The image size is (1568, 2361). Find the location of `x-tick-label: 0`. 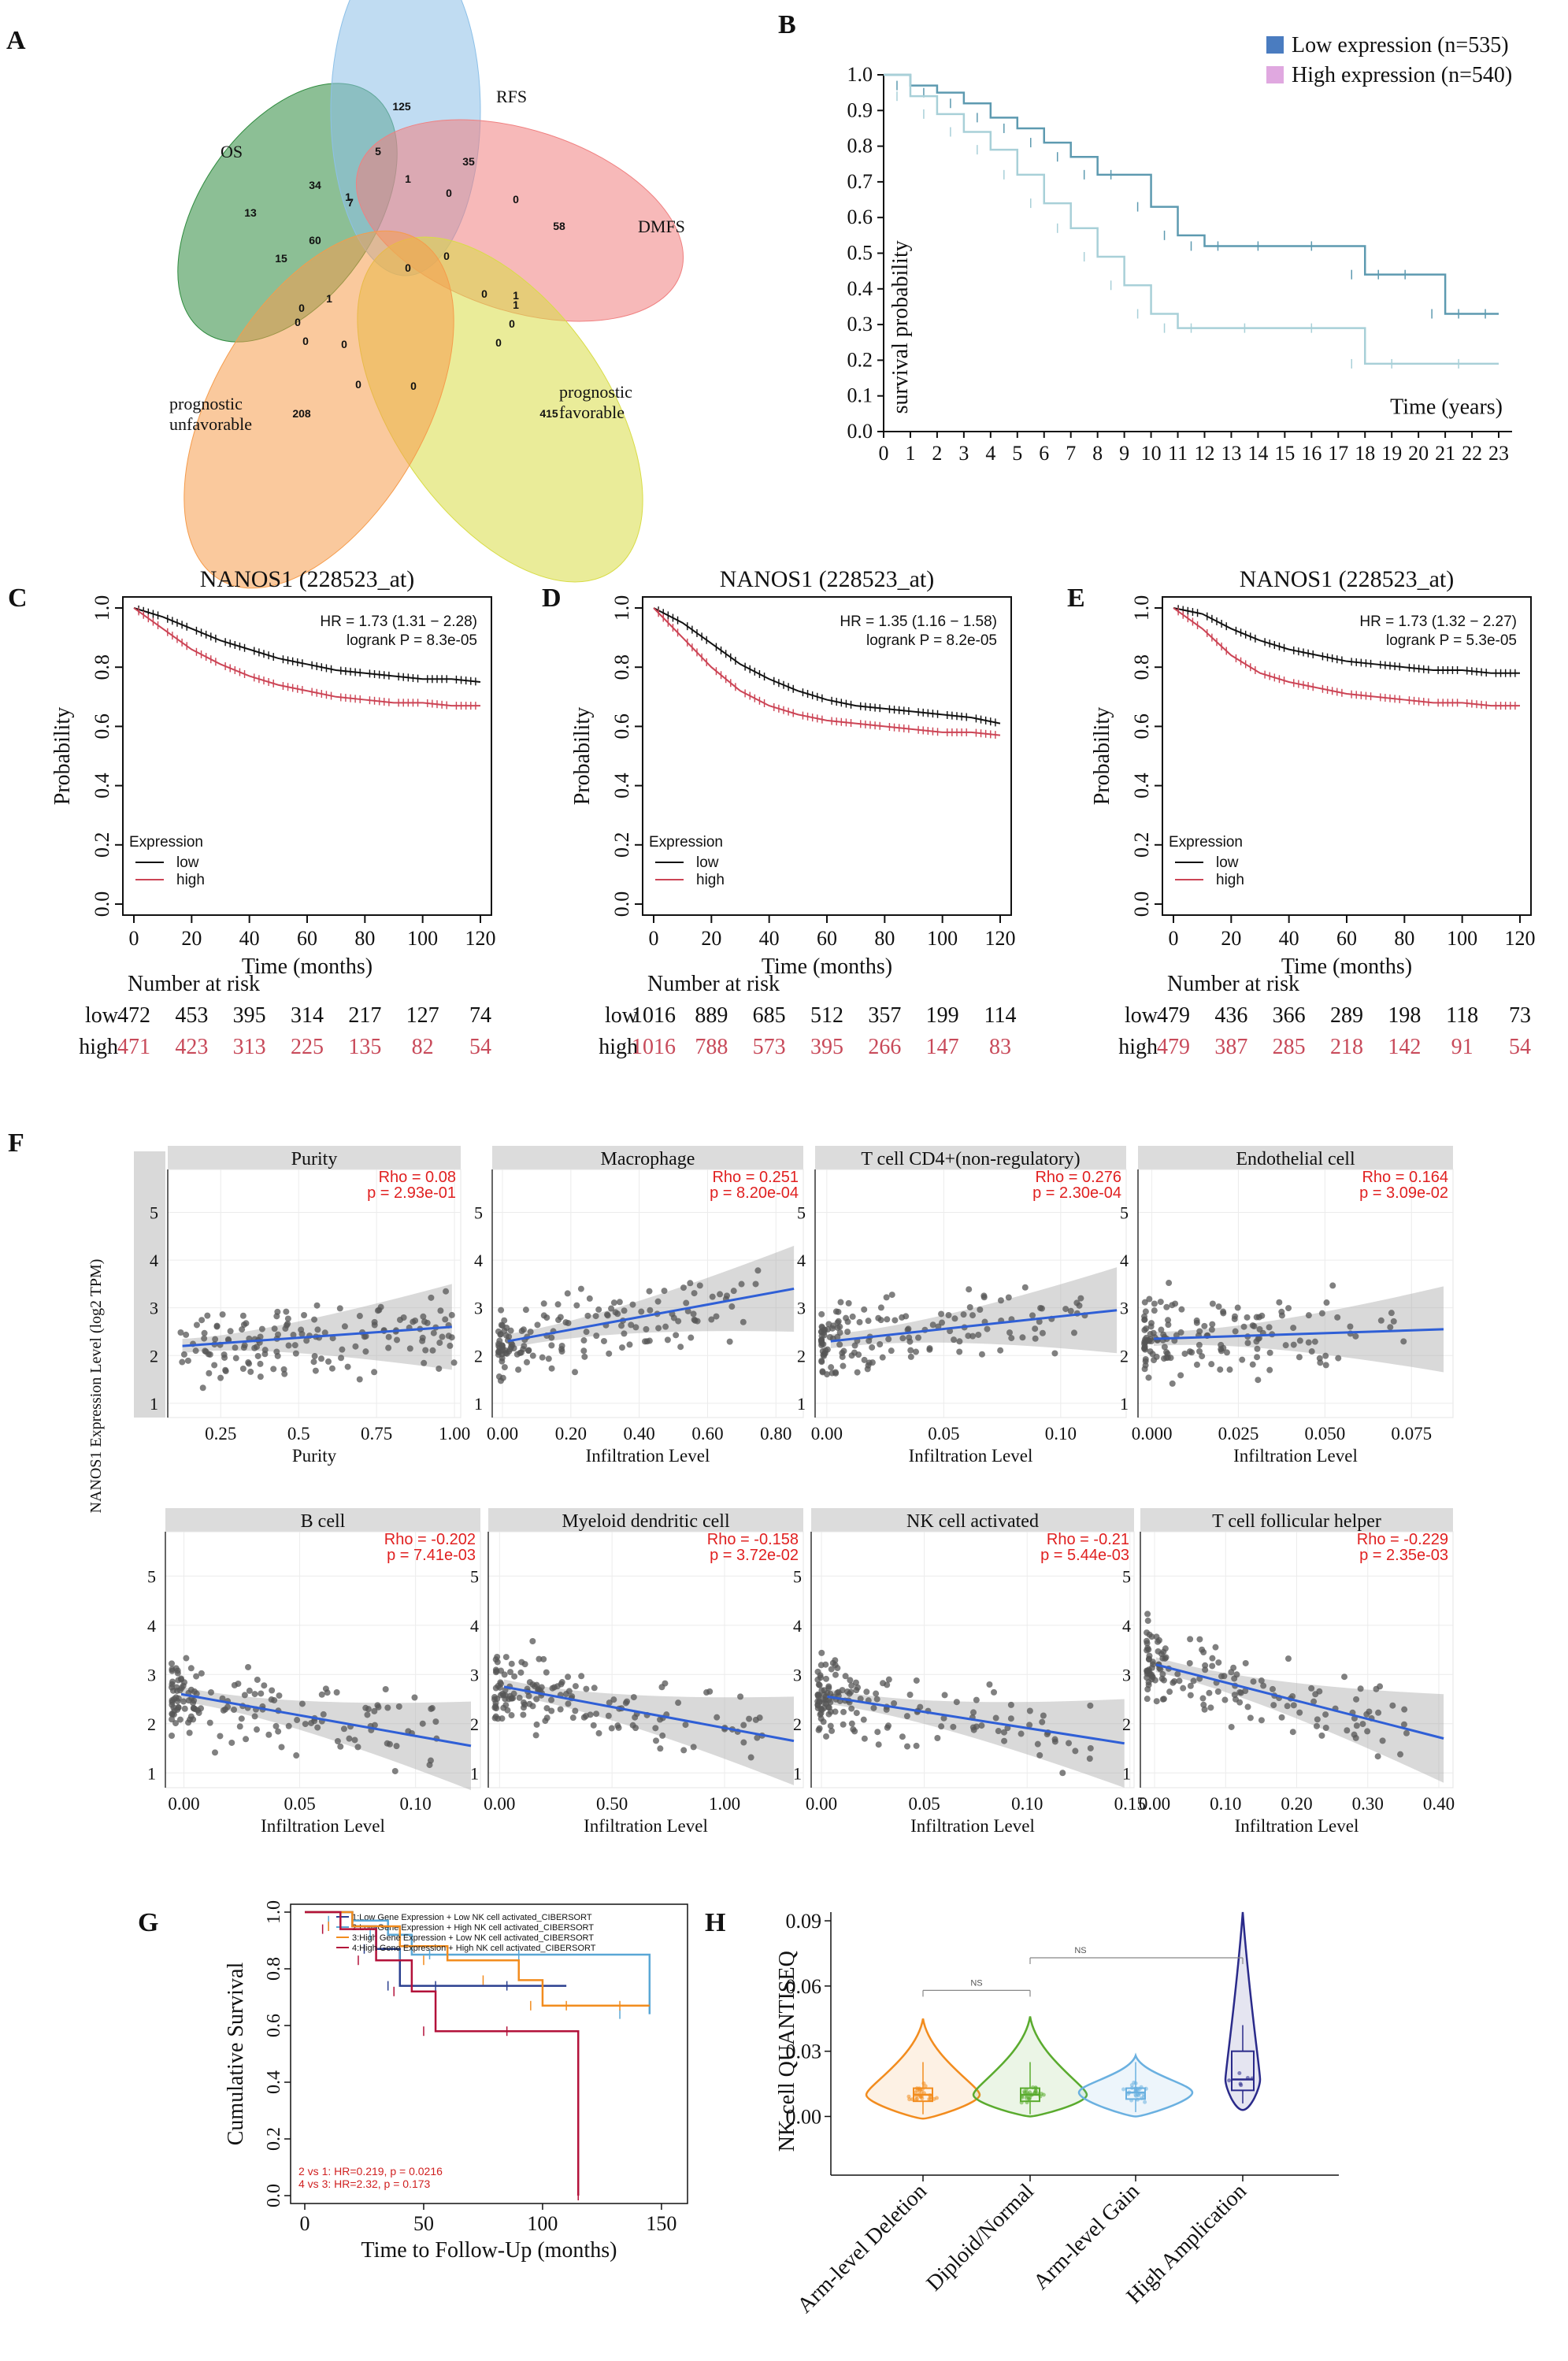

x-tick-label: 0 is located at coordinates (654, 938).